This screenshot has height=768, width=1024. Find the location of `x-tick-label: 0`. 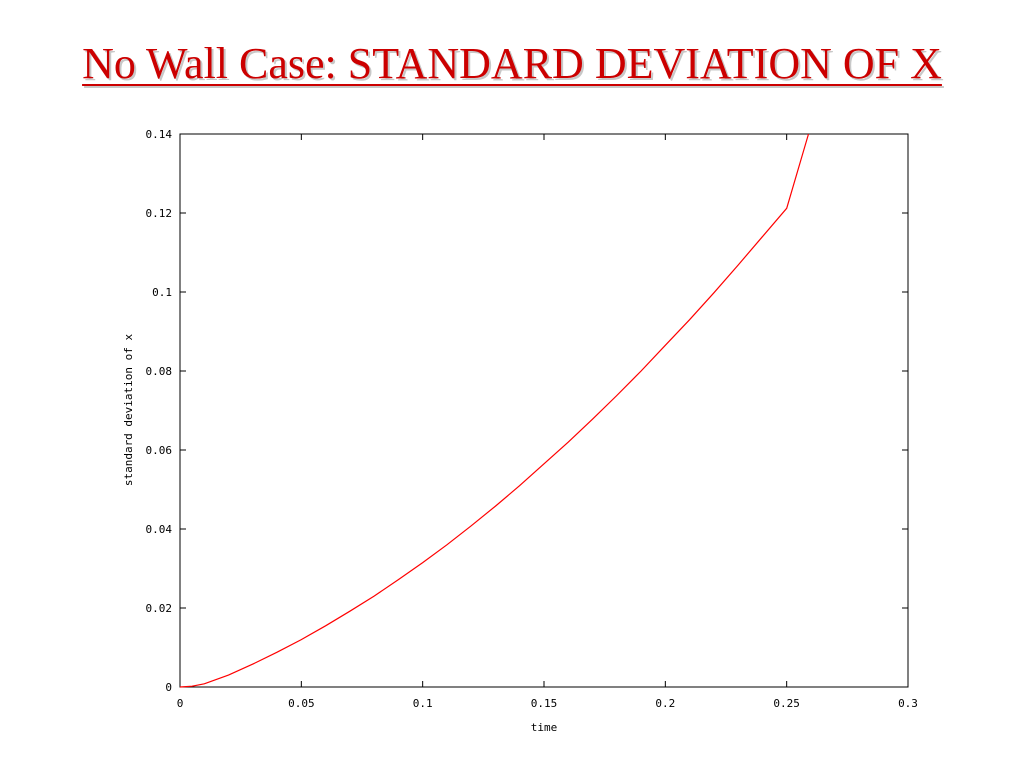

x-tick-label: 0 is located at coordinates (180, 703).